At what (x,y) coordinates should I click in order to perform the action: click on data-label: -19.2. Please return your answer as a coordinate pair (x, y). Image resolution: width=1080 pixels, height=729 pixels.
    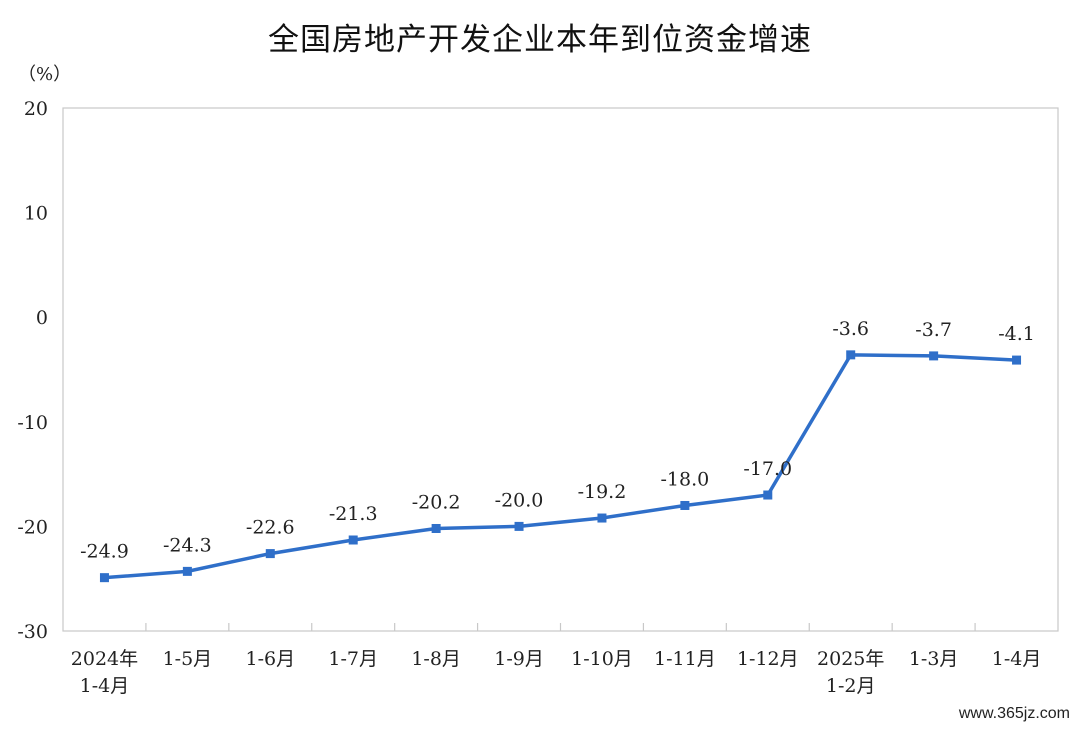
    Looking at the image, I should click on (602, 492).